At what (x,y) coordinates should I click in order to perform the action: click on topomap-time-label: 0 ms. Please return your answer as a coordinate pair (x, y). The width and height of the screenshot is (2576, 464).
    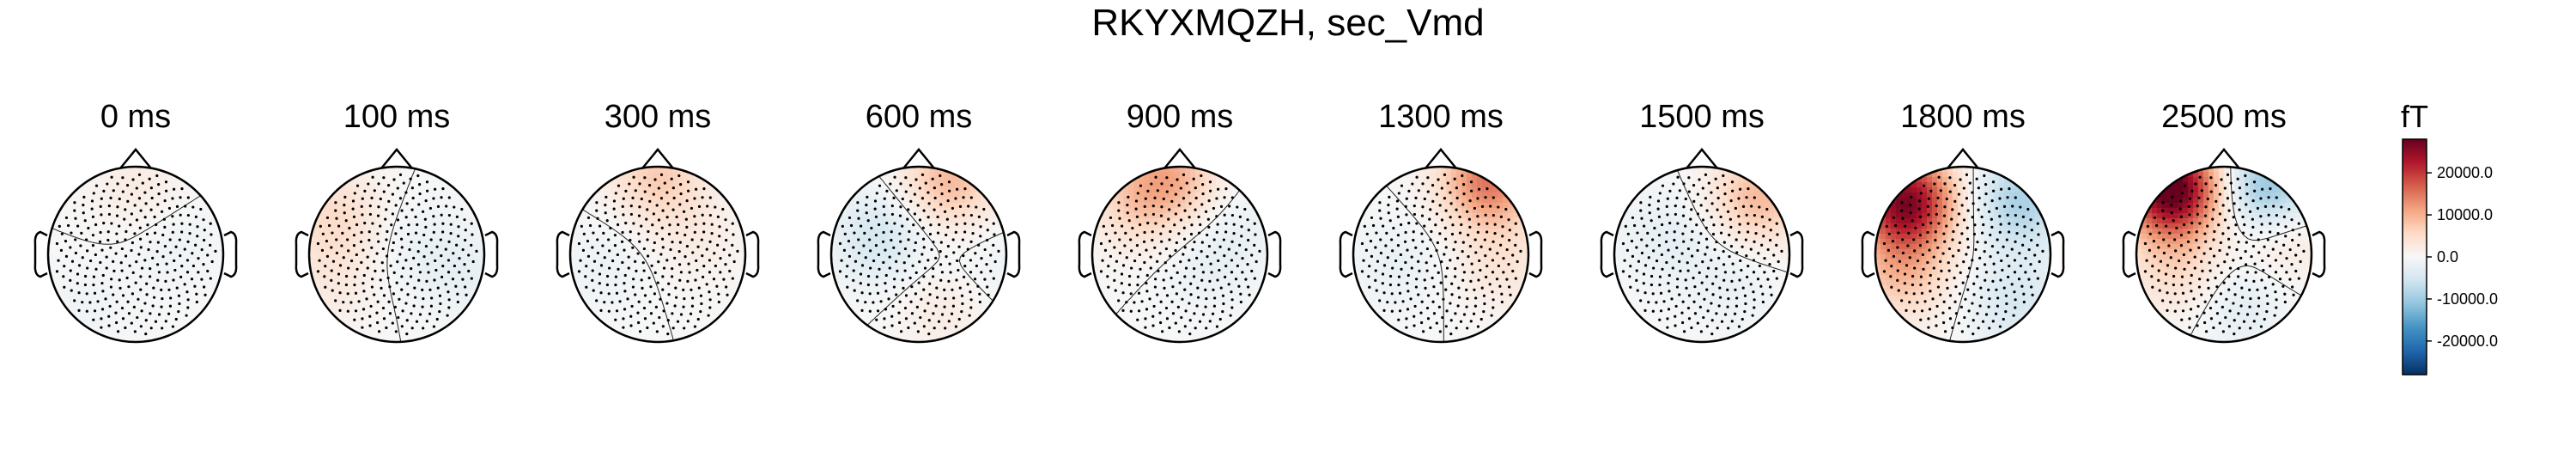
    Looking at the image, I should click on (135, 117).